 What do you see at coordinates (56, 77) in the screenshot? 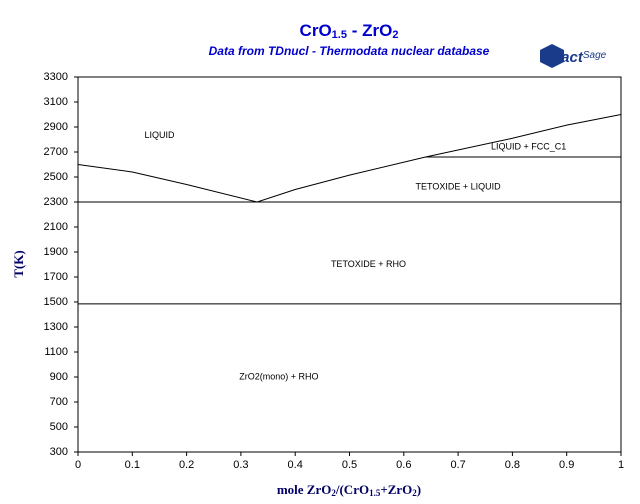
I see `y-tick-label: 3300` at bounding box center [56, 77].